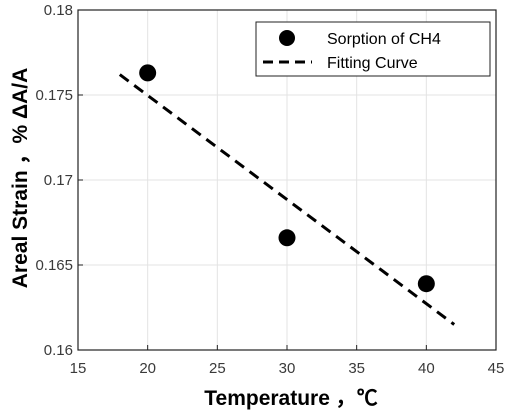 The width and height of the screenshot is (512, 414). I want to click on y-tick-label: 0.165, so click(54, 265).